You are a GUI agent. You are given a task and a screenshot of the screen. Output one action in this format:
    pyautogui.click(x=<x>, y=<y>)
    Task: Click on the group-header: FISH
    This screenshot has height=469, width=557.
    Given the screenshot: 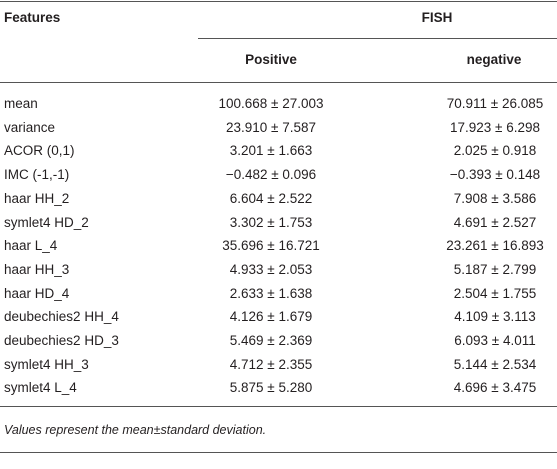 What is the action you would take?
    pyautogui.click(x=437, y=17)
    